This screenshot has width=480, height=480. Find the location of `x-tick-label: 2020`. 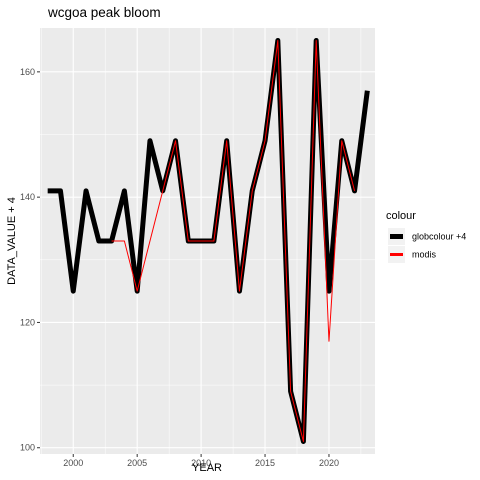

x-tick-label: 2020 is located at coordinates (329, 463).